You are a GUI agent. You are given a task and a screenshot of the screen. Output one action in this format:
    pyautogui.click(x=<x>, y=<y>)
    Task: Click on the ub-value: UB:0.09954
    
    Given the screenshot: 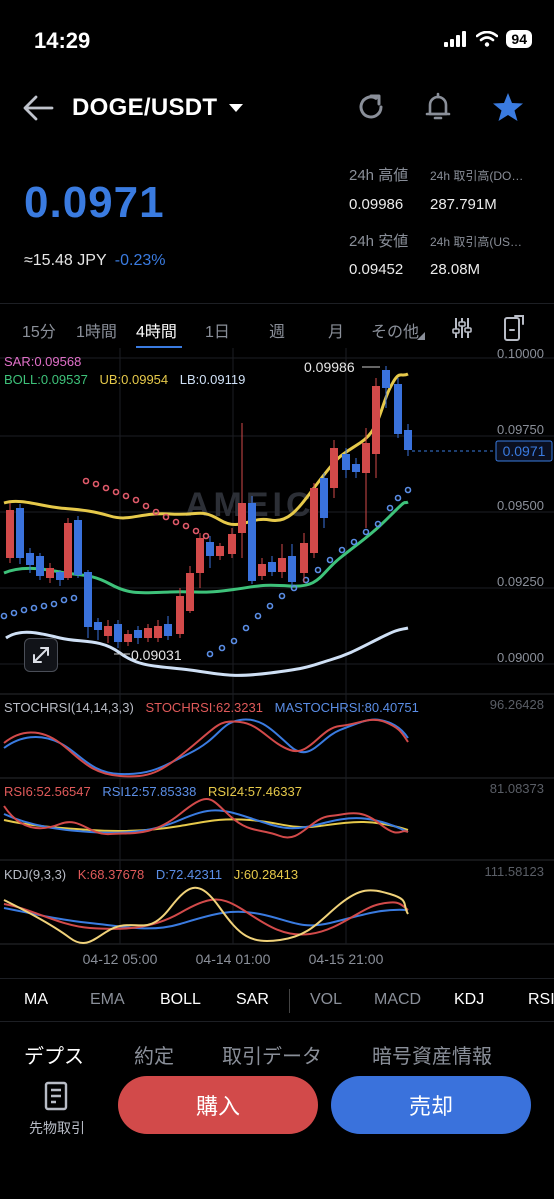 What is the action you would take?
    pyautogui.click(x=134, y=379)
    